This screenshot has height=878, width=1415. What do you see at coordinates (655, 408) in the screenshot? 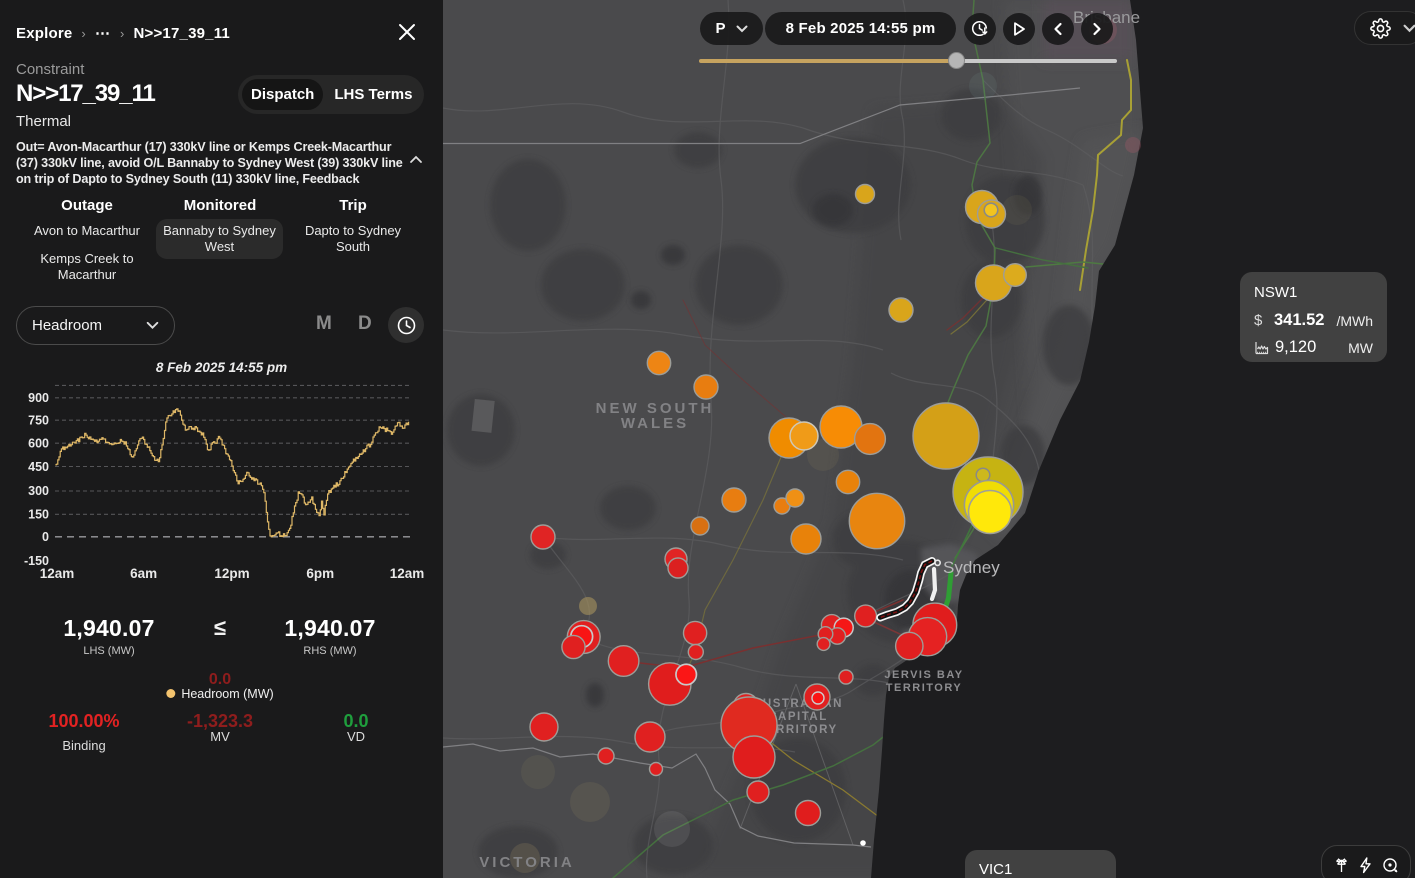
I see `svg-text: NEW SOUTH` at bounding box center [655, 408].